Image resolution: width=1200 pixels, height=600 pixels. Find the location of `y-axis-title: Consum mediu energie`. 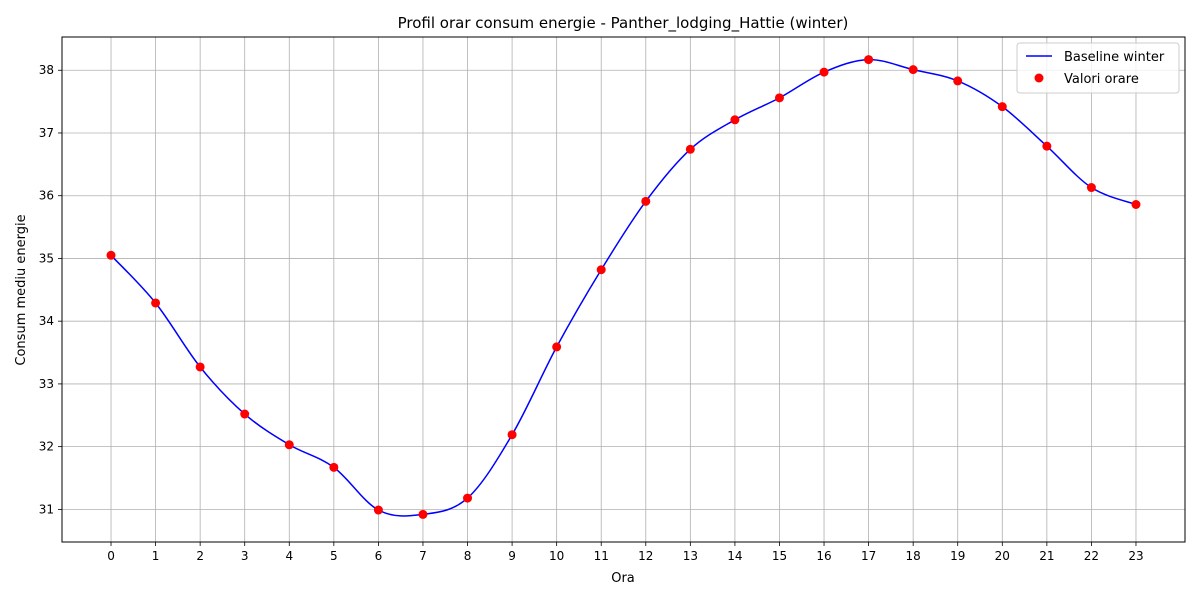

y-axis-title: Consum mediu energie is located at coordinates (21, 289).